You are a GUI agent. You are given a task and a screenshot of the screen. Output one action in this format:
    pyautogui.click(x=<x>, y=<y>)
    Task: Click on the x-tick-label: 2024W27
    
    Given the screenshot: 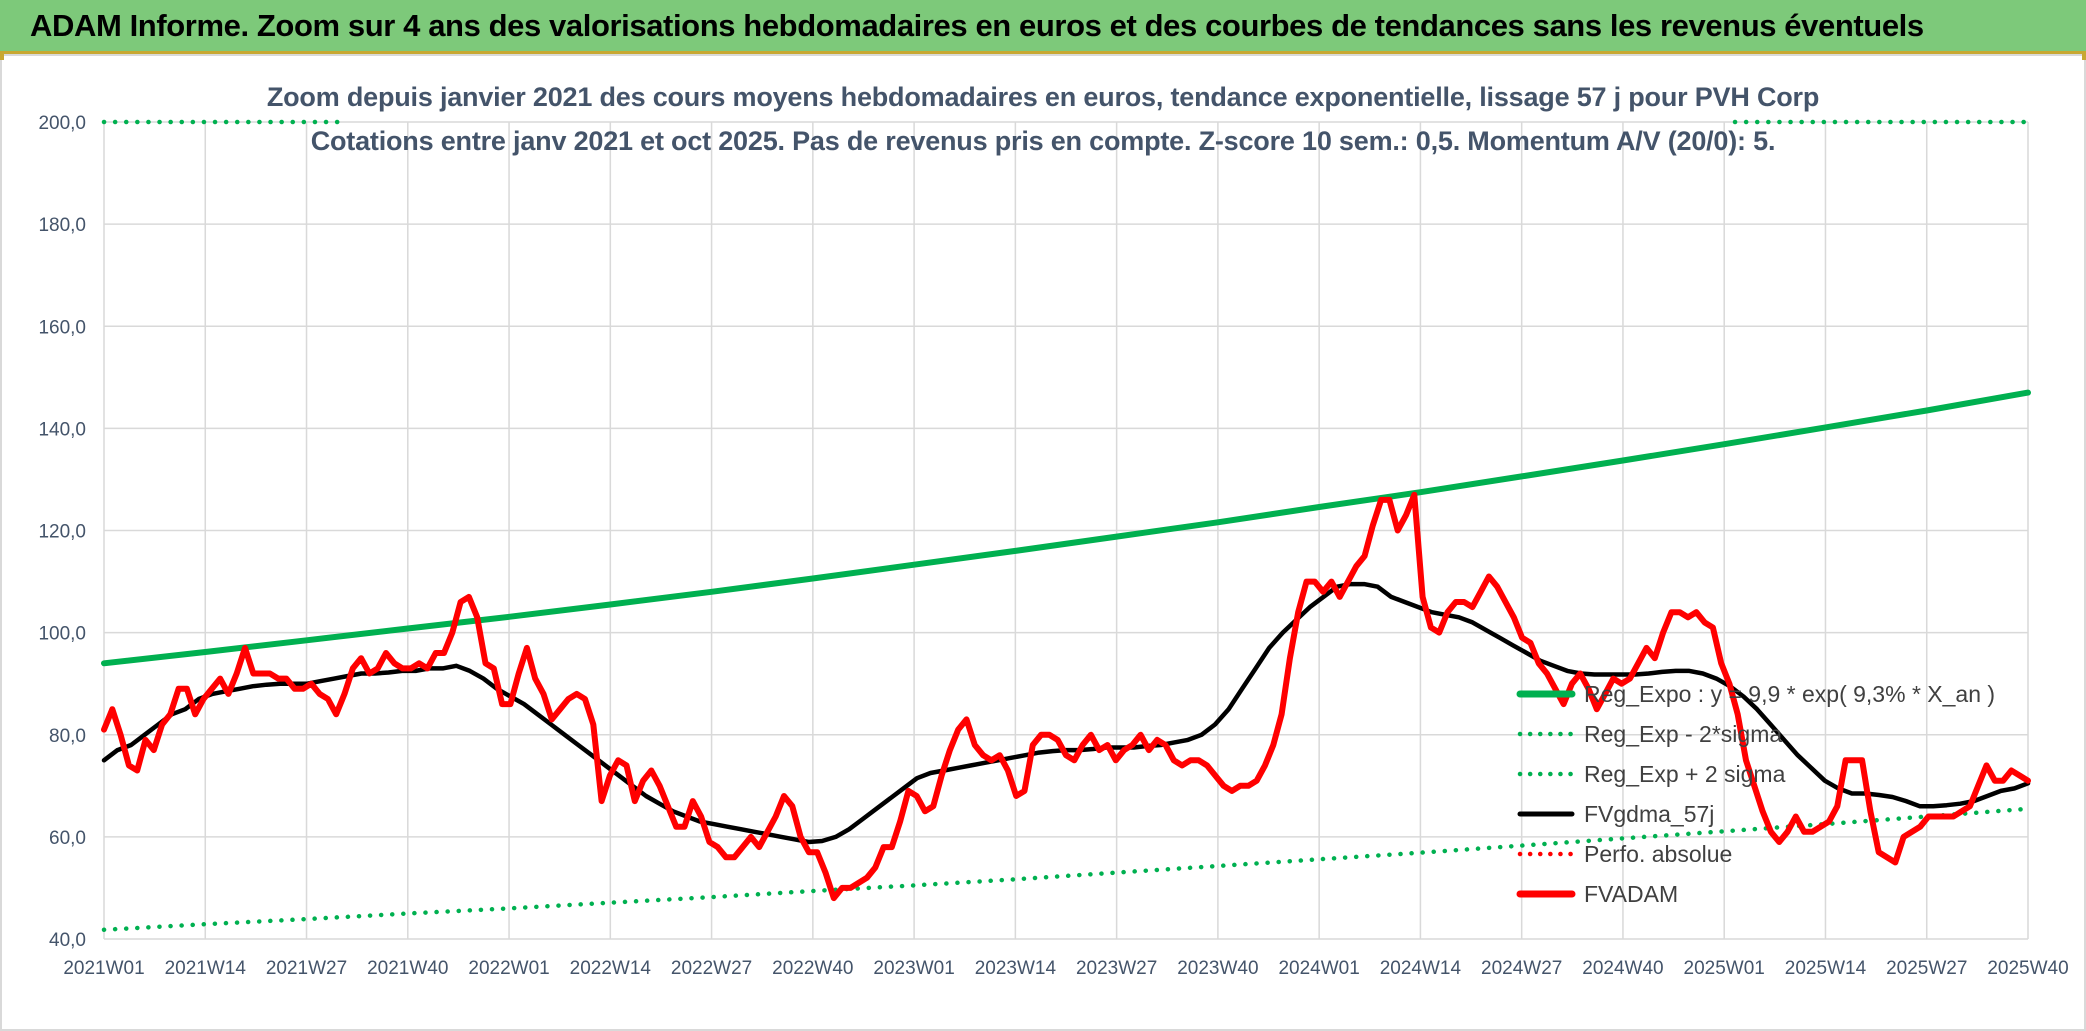 What is the action you would take?
    pyautogui.click(x=1521, y=968)
    